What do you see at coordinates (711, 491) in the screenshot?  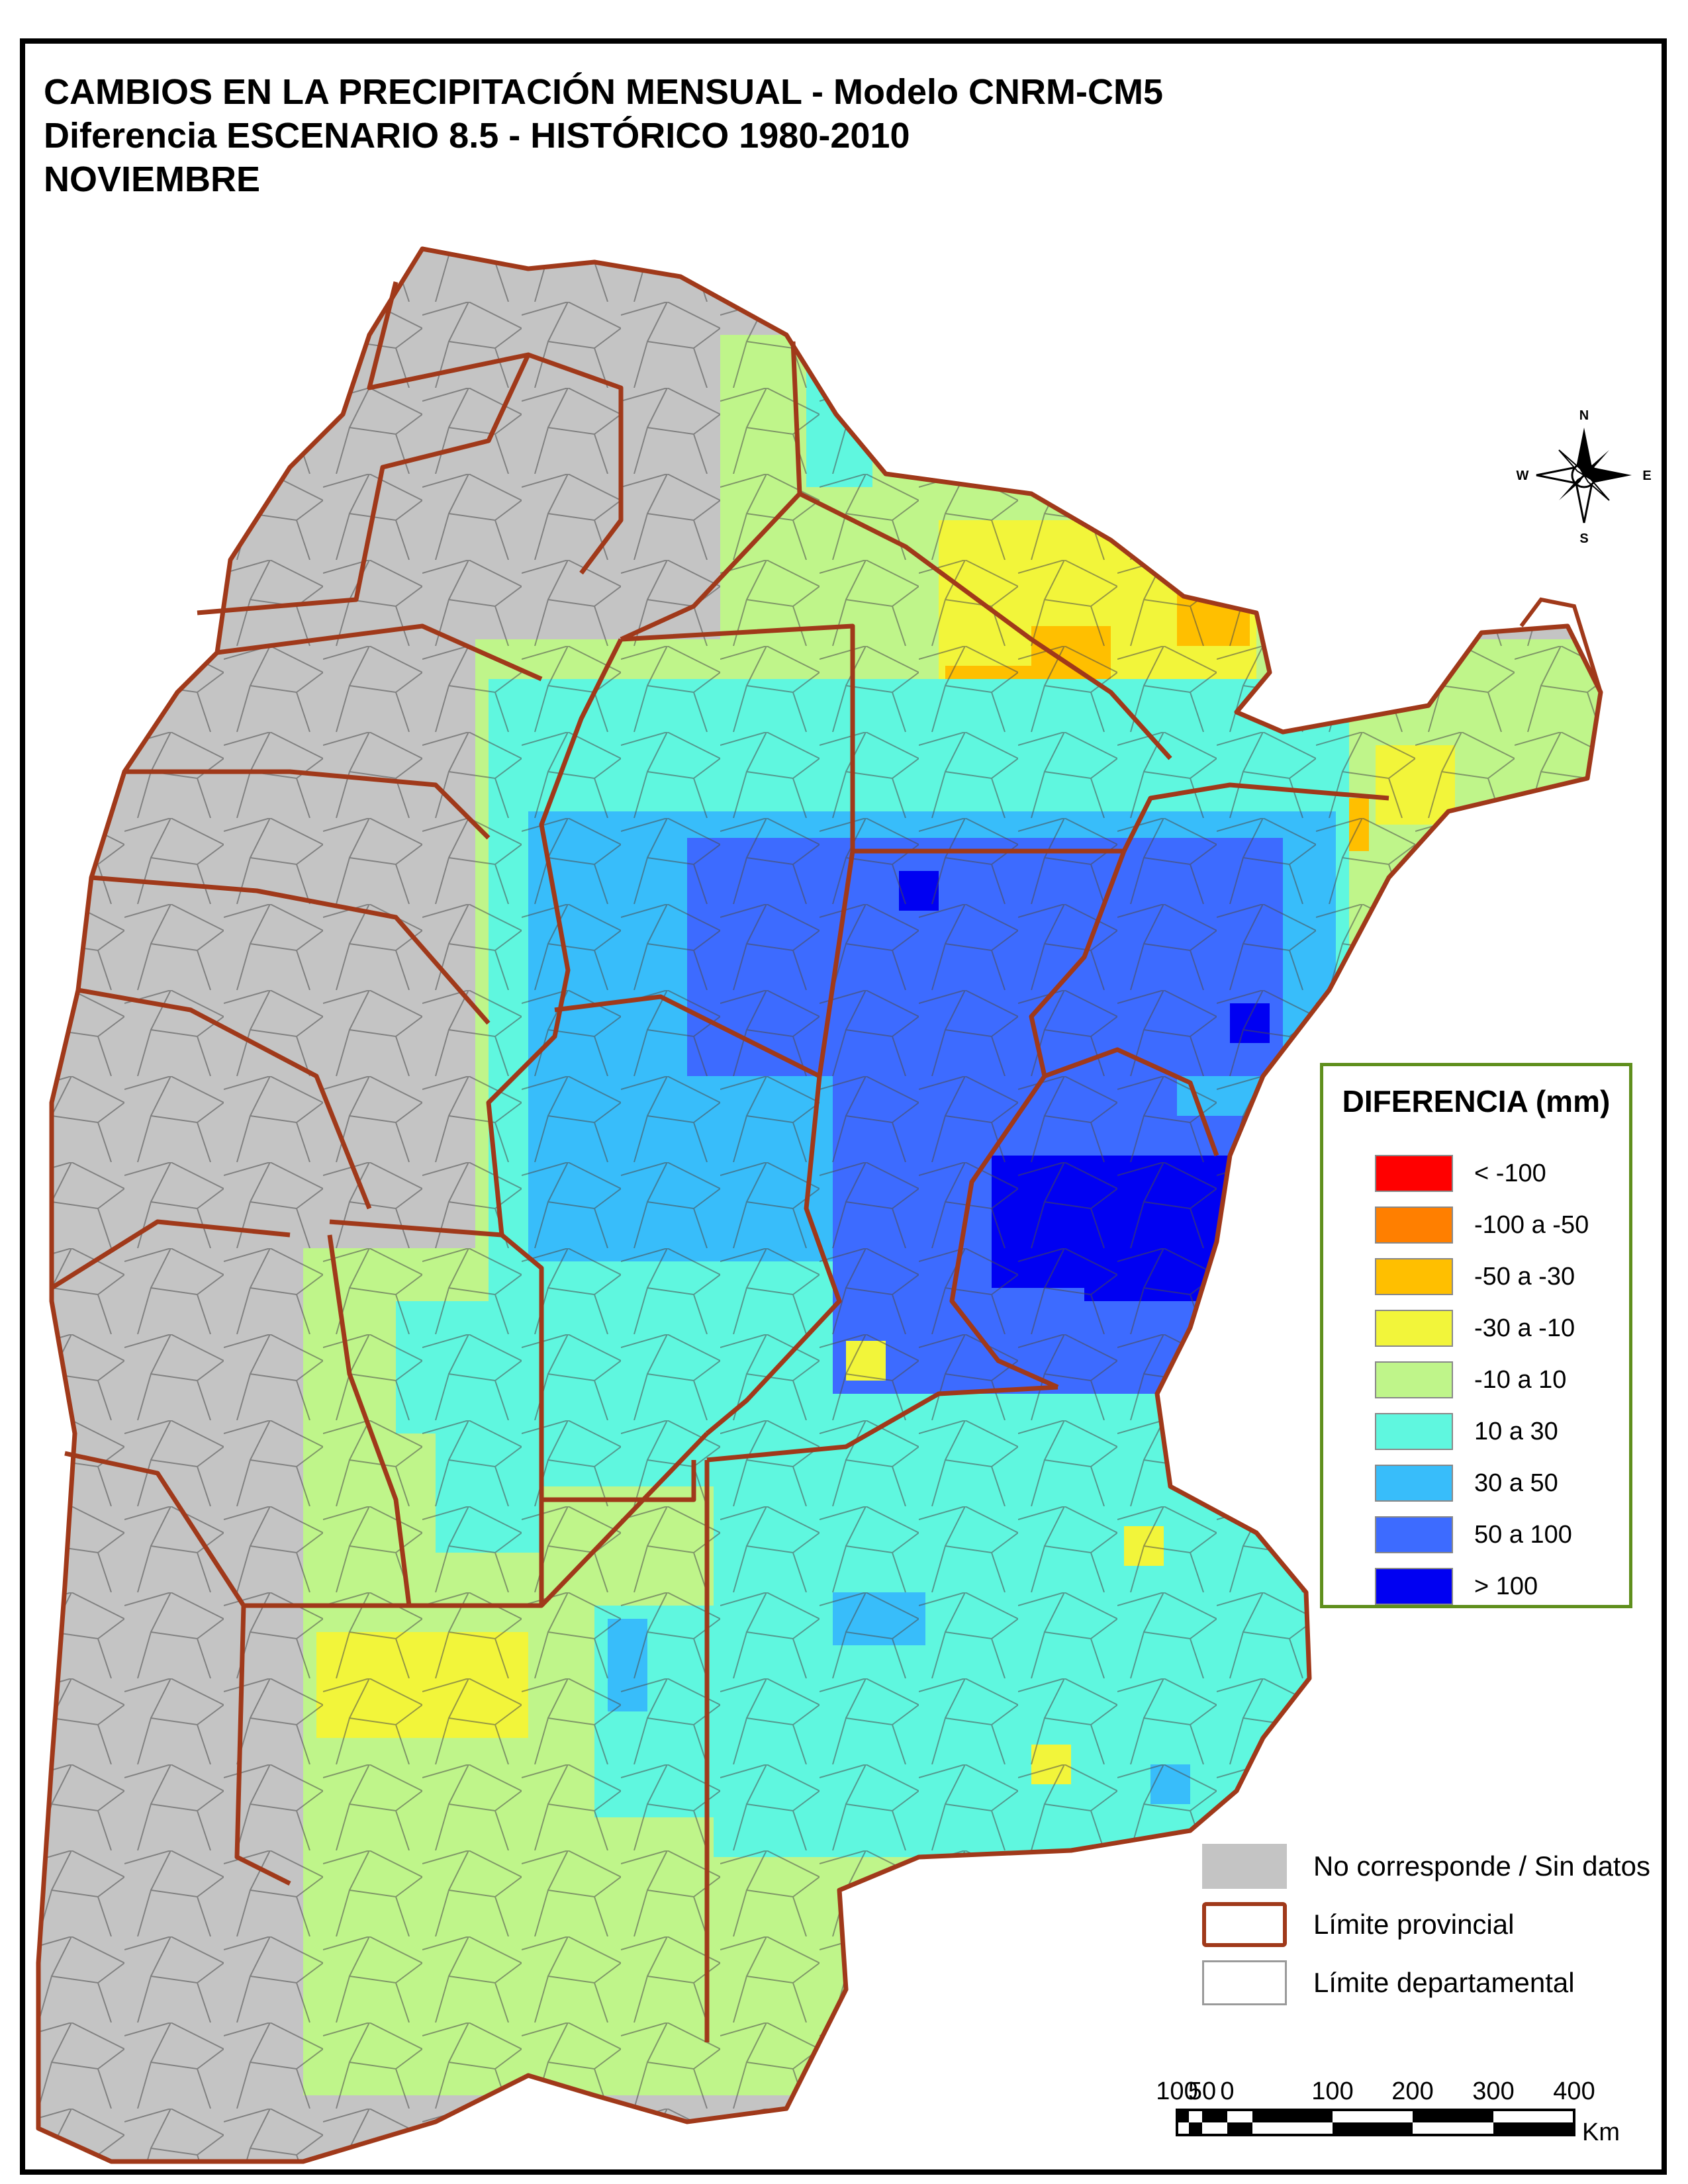 I see `border-santiago-chaco` at bounding box center [711, 491].